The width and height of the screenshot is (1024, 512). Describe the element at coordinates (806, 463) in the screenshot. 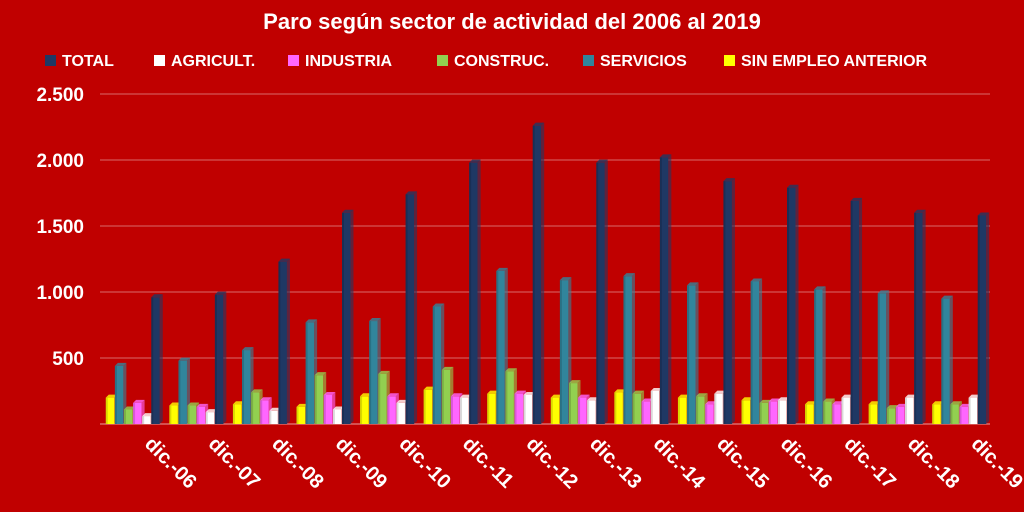

I see `x-tick-label: dic.-16` at that location.